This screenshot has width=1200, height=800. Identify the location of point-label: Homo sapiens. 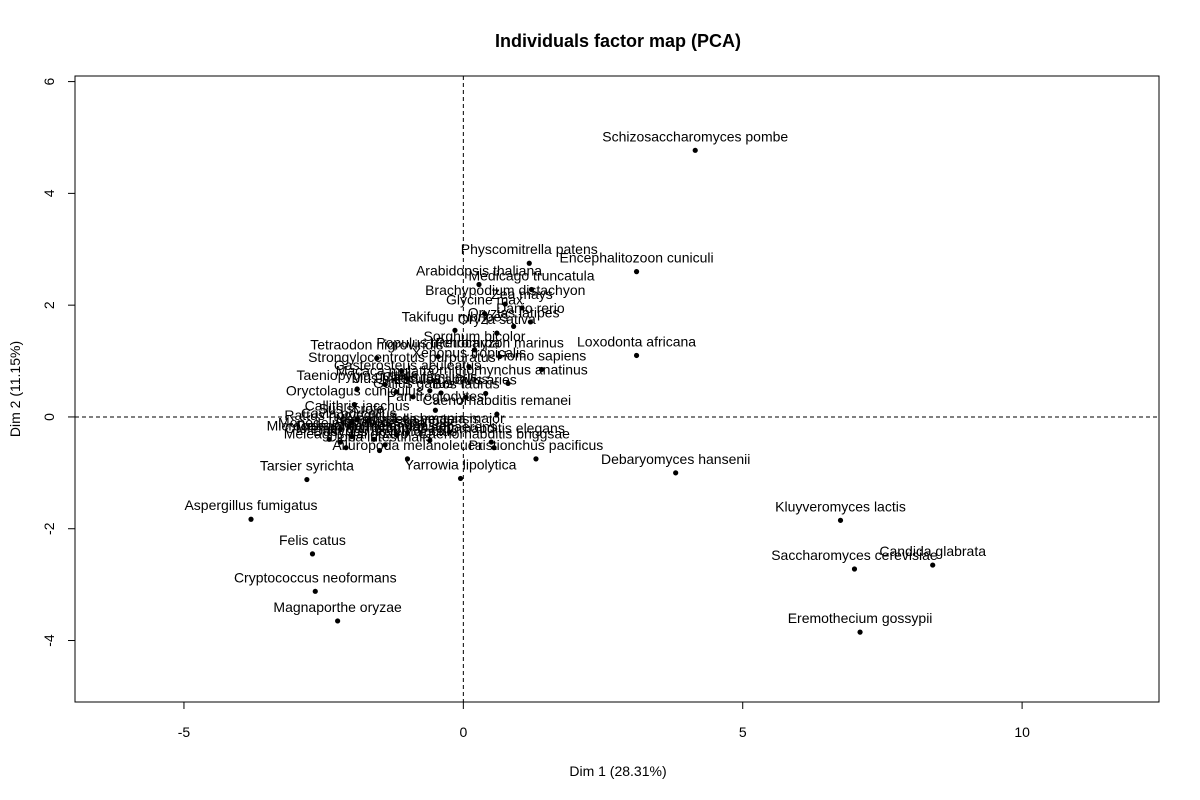
(542, 355).